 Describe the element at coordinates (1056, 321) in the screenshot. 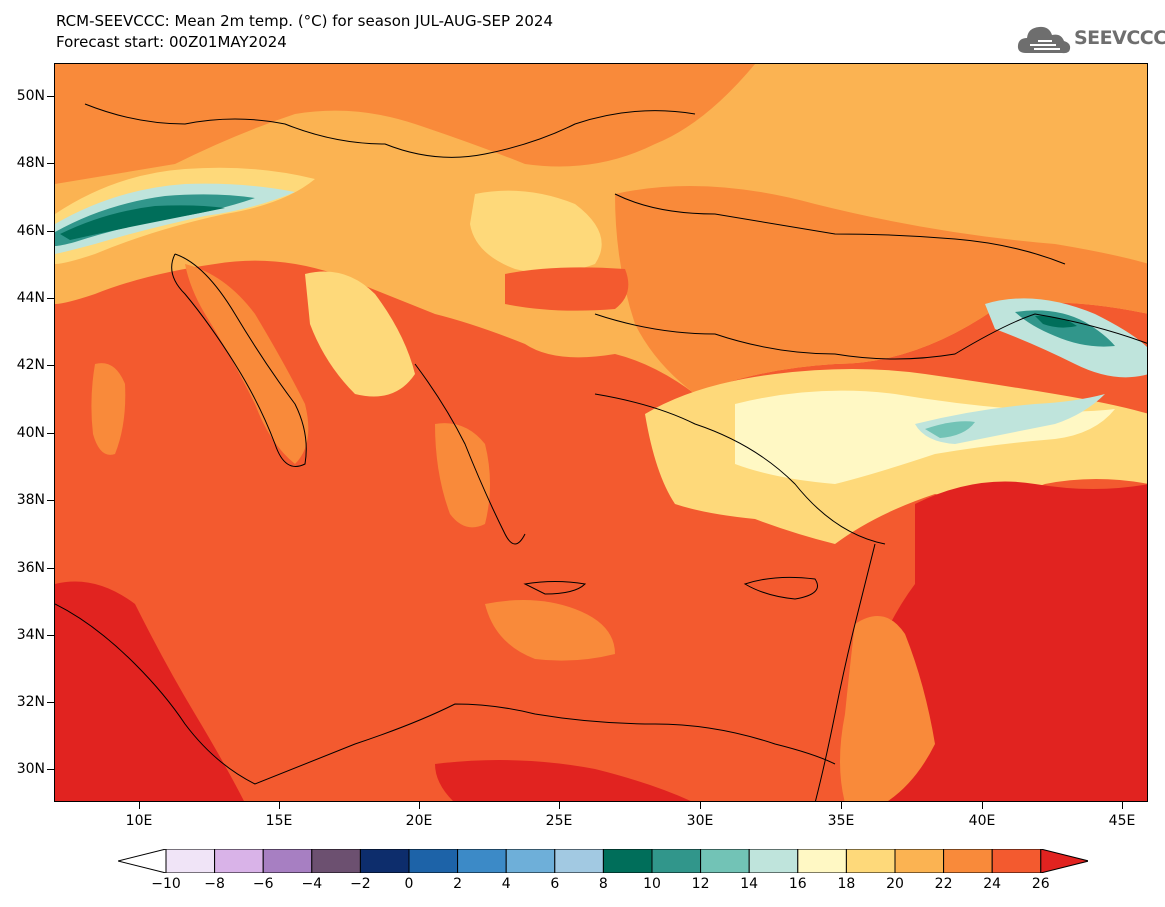

I see `field-caucasus-core` at that location.